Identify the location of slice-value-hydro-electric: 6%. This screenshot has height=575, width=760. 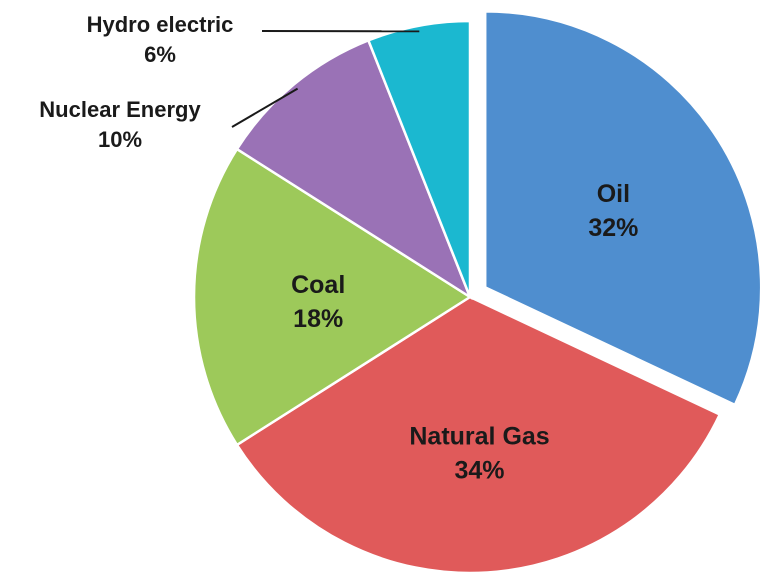
(160, 54).